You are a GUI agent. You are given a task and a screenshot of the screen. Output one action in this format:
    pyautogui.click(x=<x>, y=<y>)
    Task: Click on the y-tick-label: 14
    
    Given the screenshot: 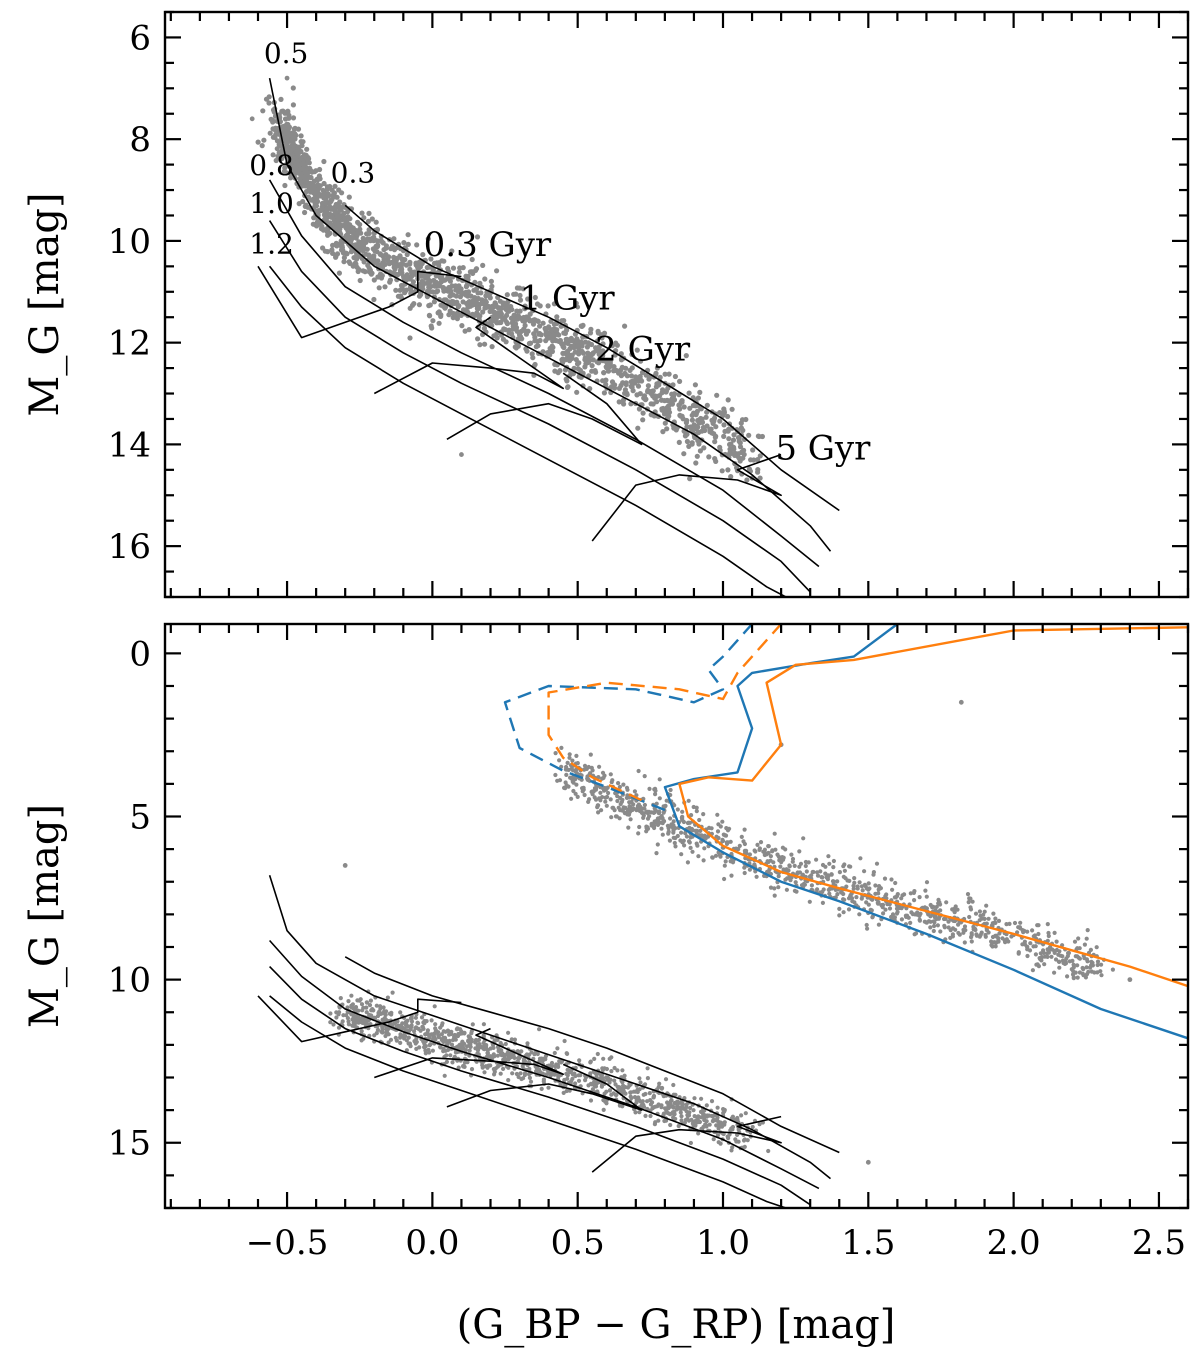 What is the action you would take?
    pyautogui.click(x=129, y=445)
    